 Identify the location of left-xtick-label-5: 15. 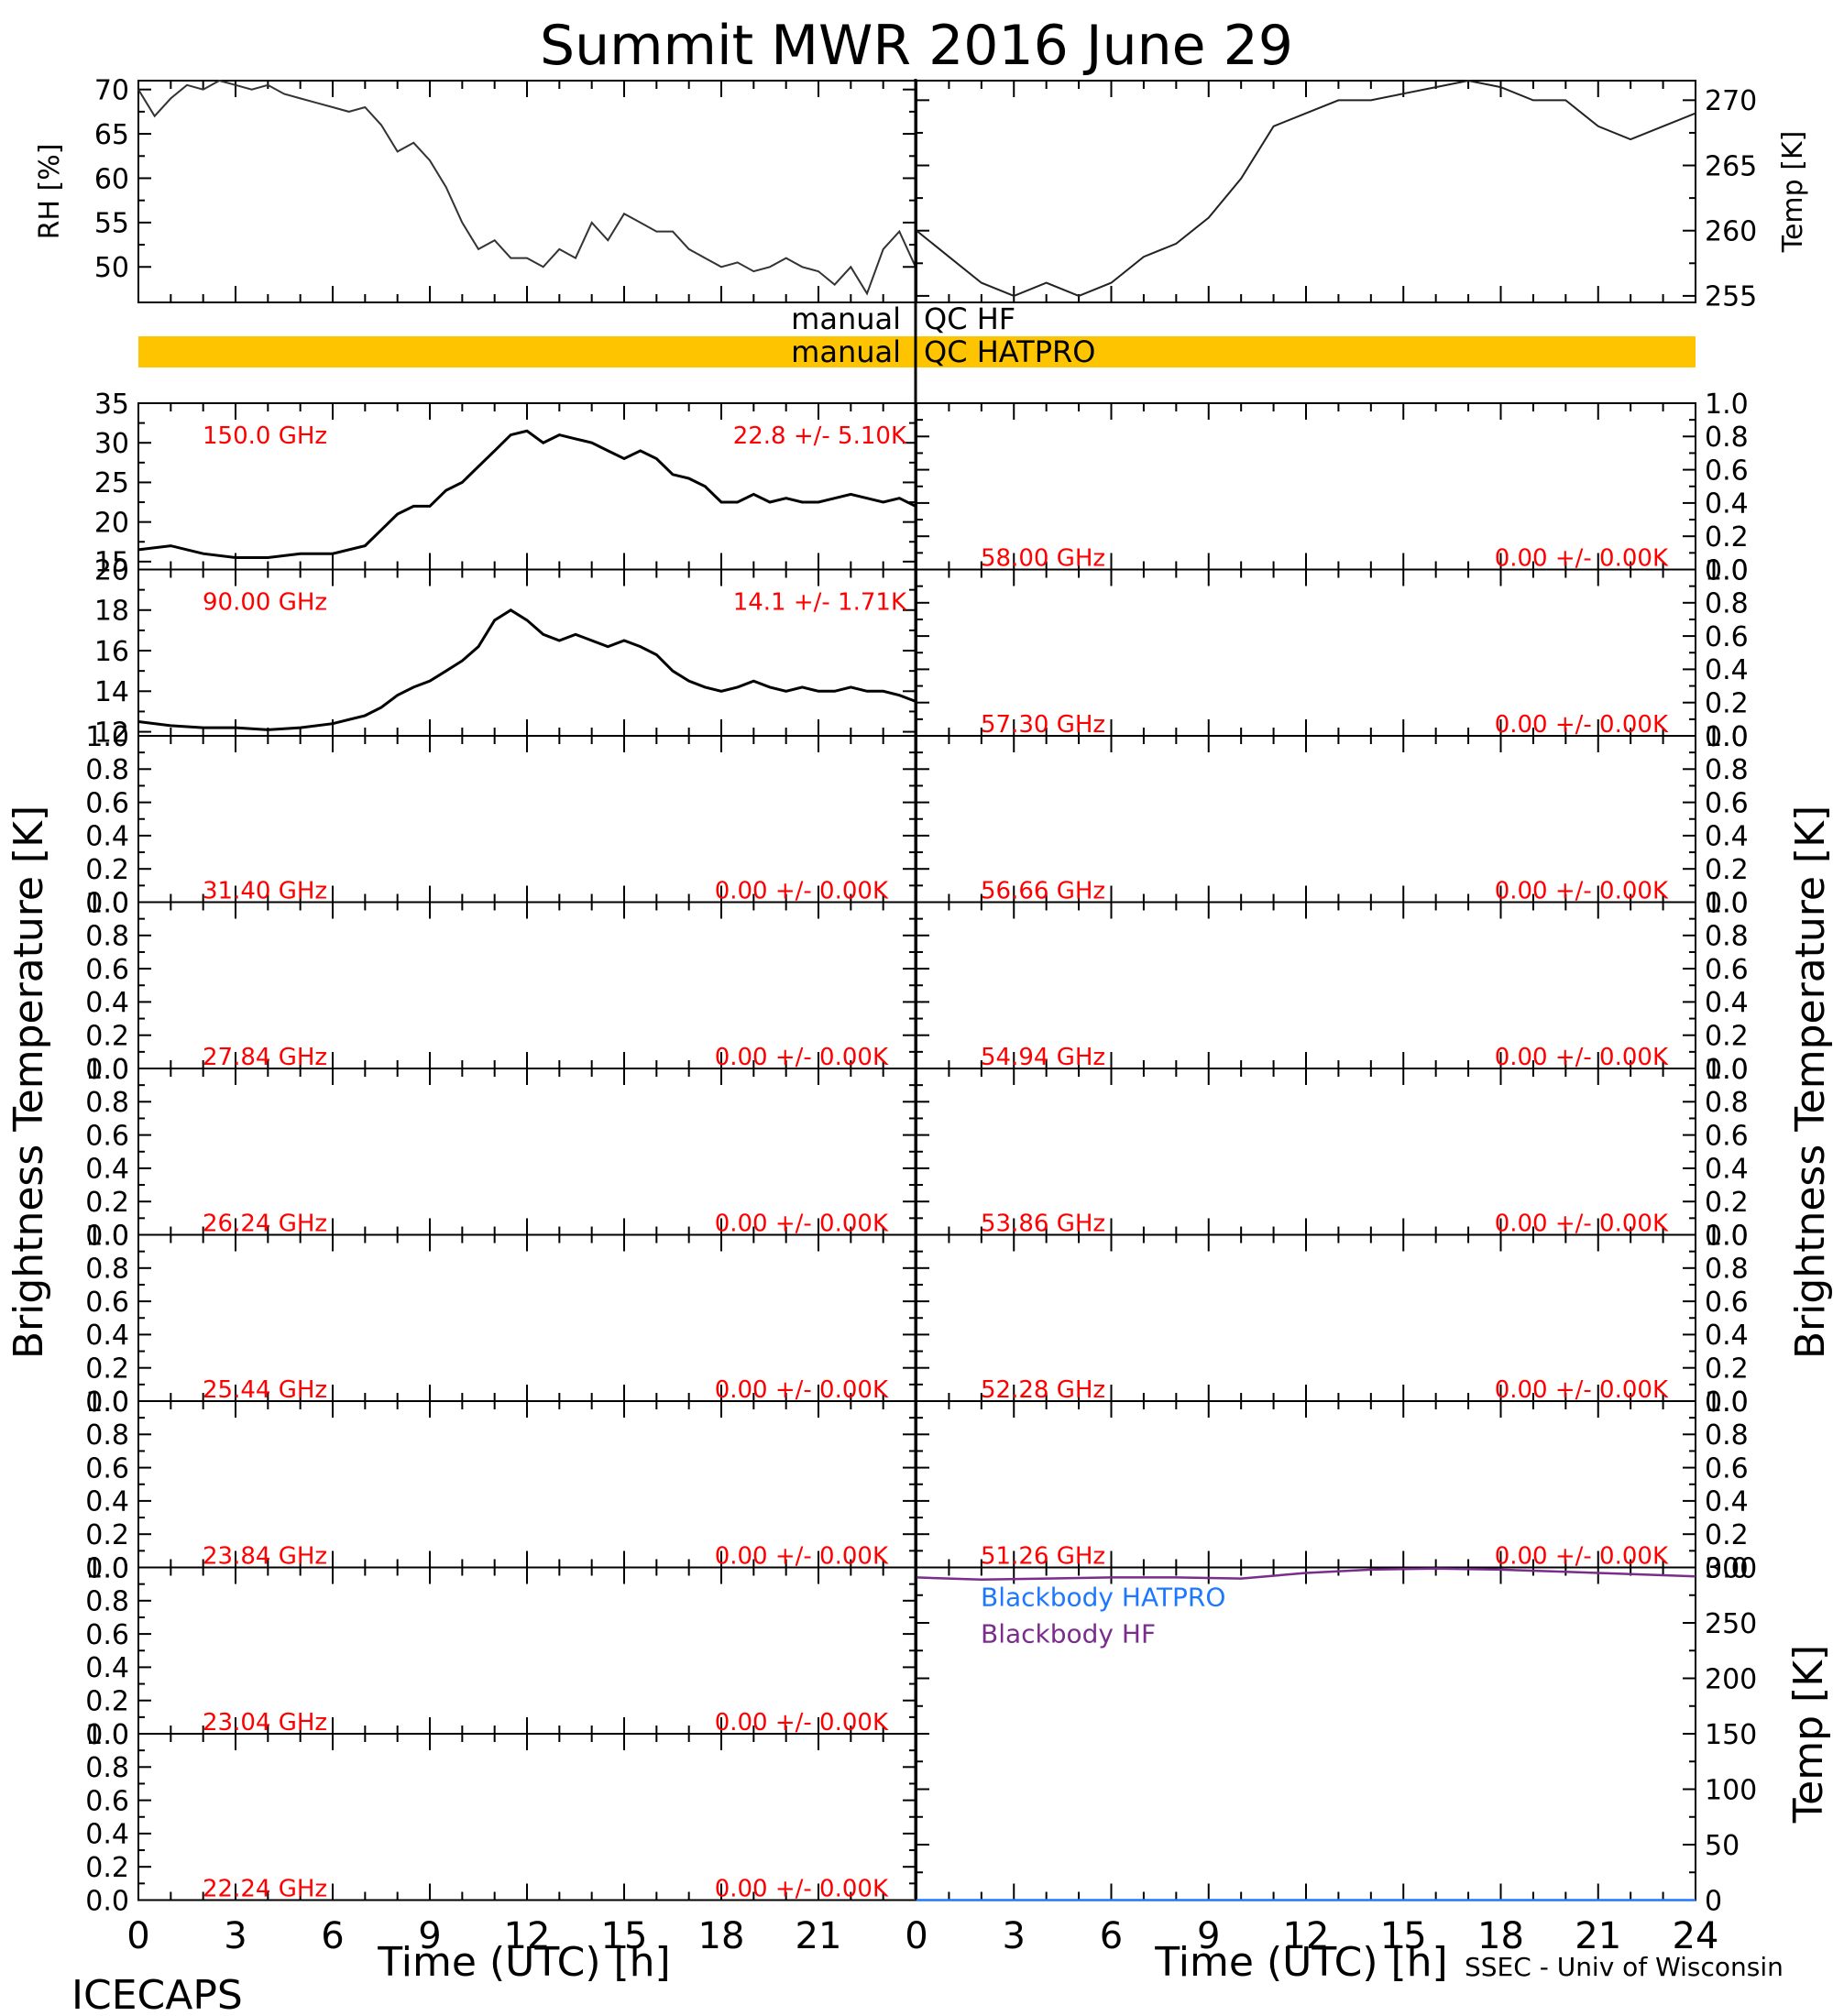
(624, 1936).